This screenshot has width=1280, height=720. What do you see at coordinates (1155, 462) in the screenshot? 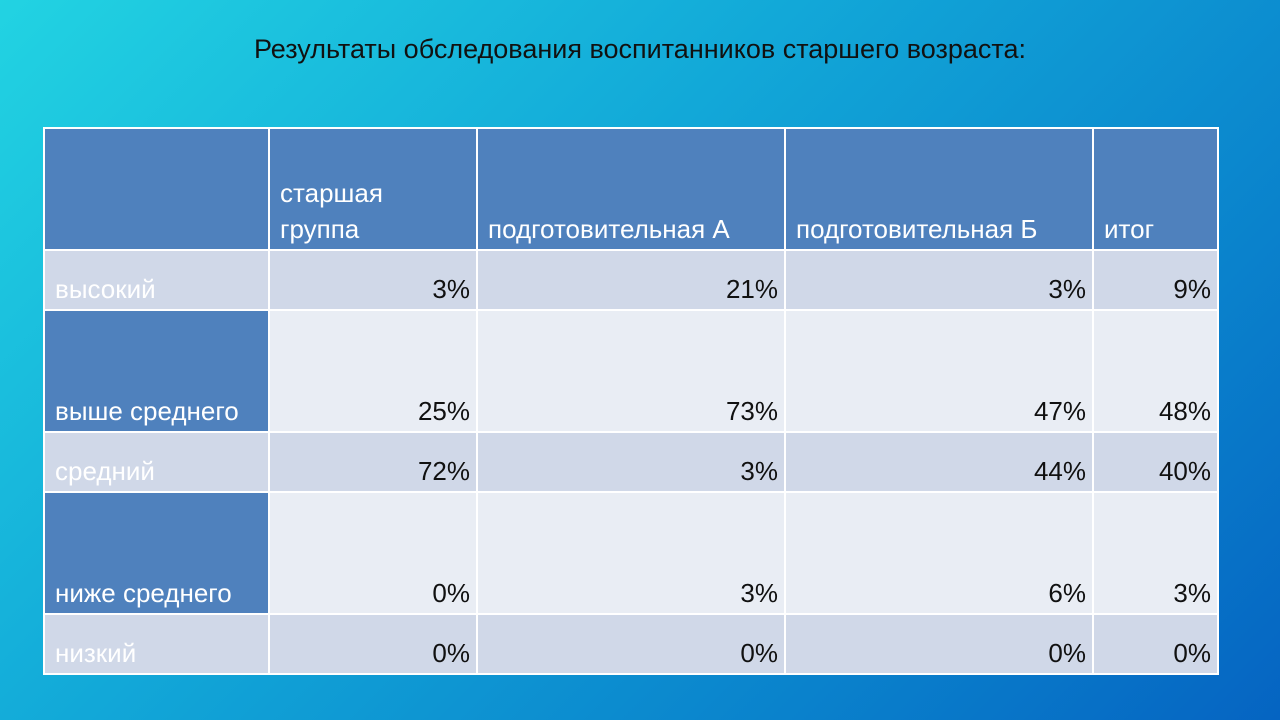
I see `table-cell: 40%` at bounding box center [1155, 462].